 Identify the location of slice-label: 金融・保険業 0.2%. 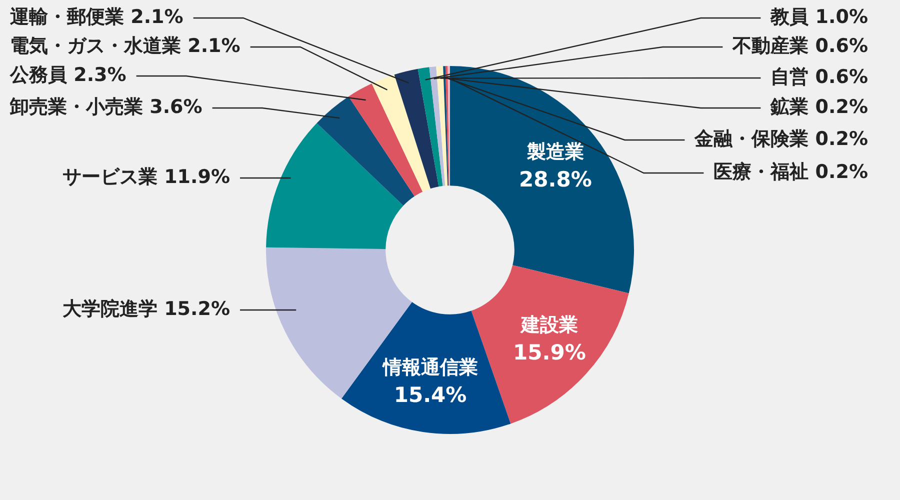
(781, 139).